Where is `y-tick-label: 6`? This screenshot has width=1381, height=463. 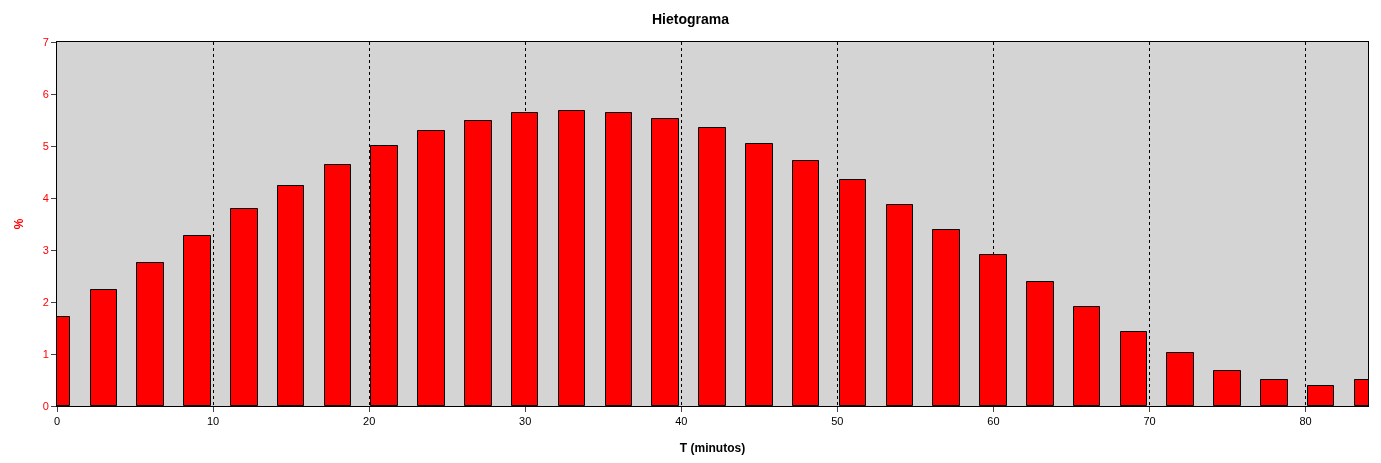 y-tick-label: 6 is located at coordinates (45, 93).